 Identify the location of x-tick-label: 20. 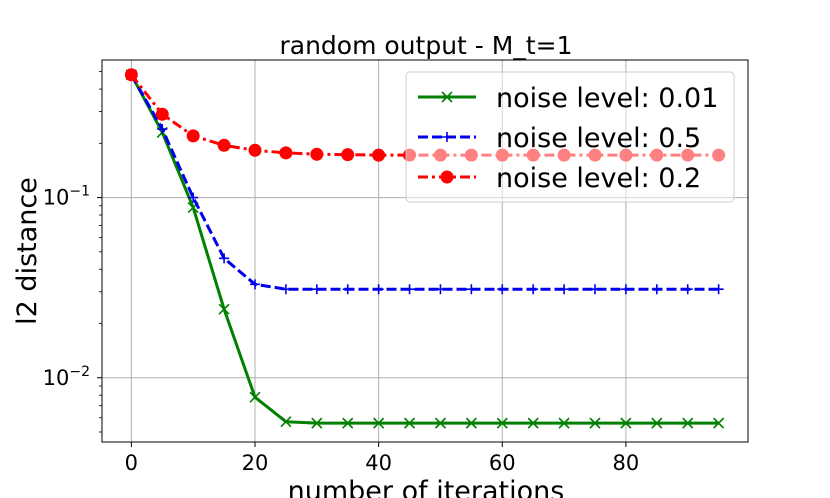
(255, 463).